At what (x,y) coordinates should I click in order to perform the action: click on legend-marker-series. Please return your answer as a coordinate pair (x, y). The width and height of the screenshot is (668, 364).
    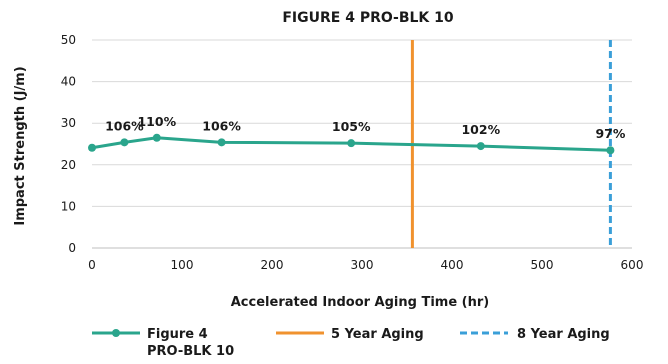
    Looking at the image, I should click on (116, 333).